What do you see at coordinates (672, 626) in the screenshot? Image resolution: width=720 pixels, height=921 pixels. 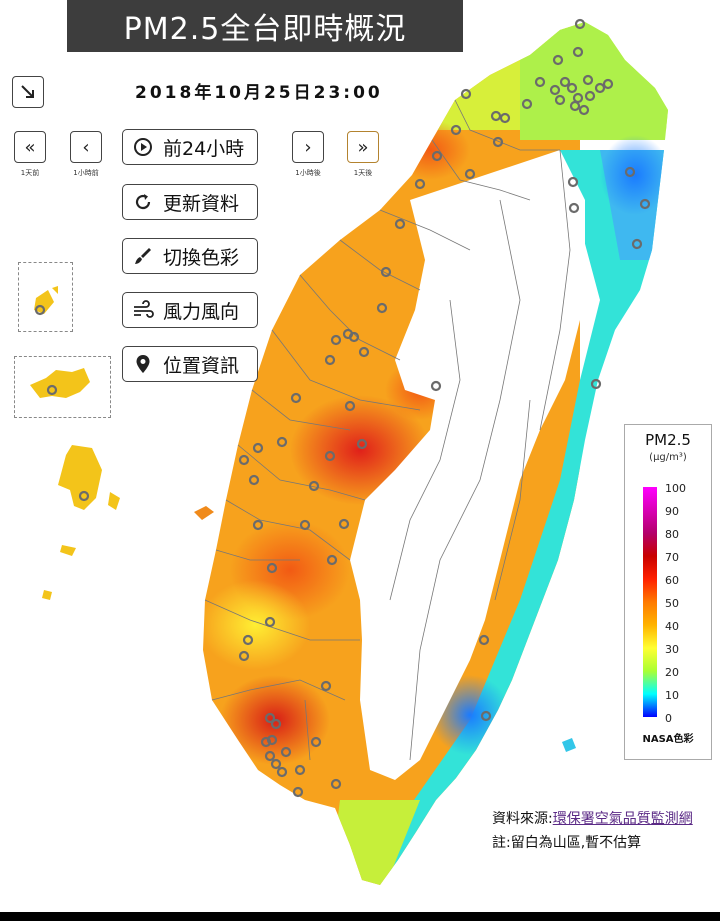 I see `legend-tick: 40` at bounding box center [672, 626].